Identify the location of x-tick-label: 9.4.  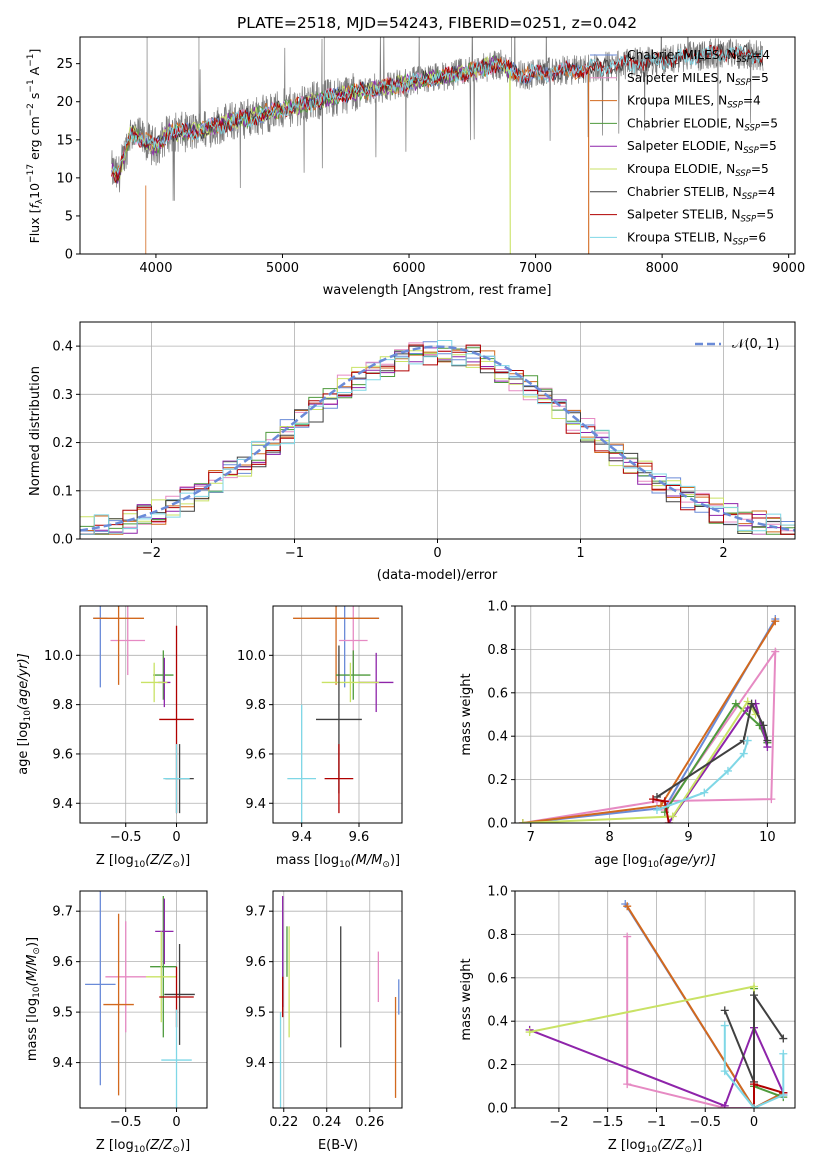
(301, 837).